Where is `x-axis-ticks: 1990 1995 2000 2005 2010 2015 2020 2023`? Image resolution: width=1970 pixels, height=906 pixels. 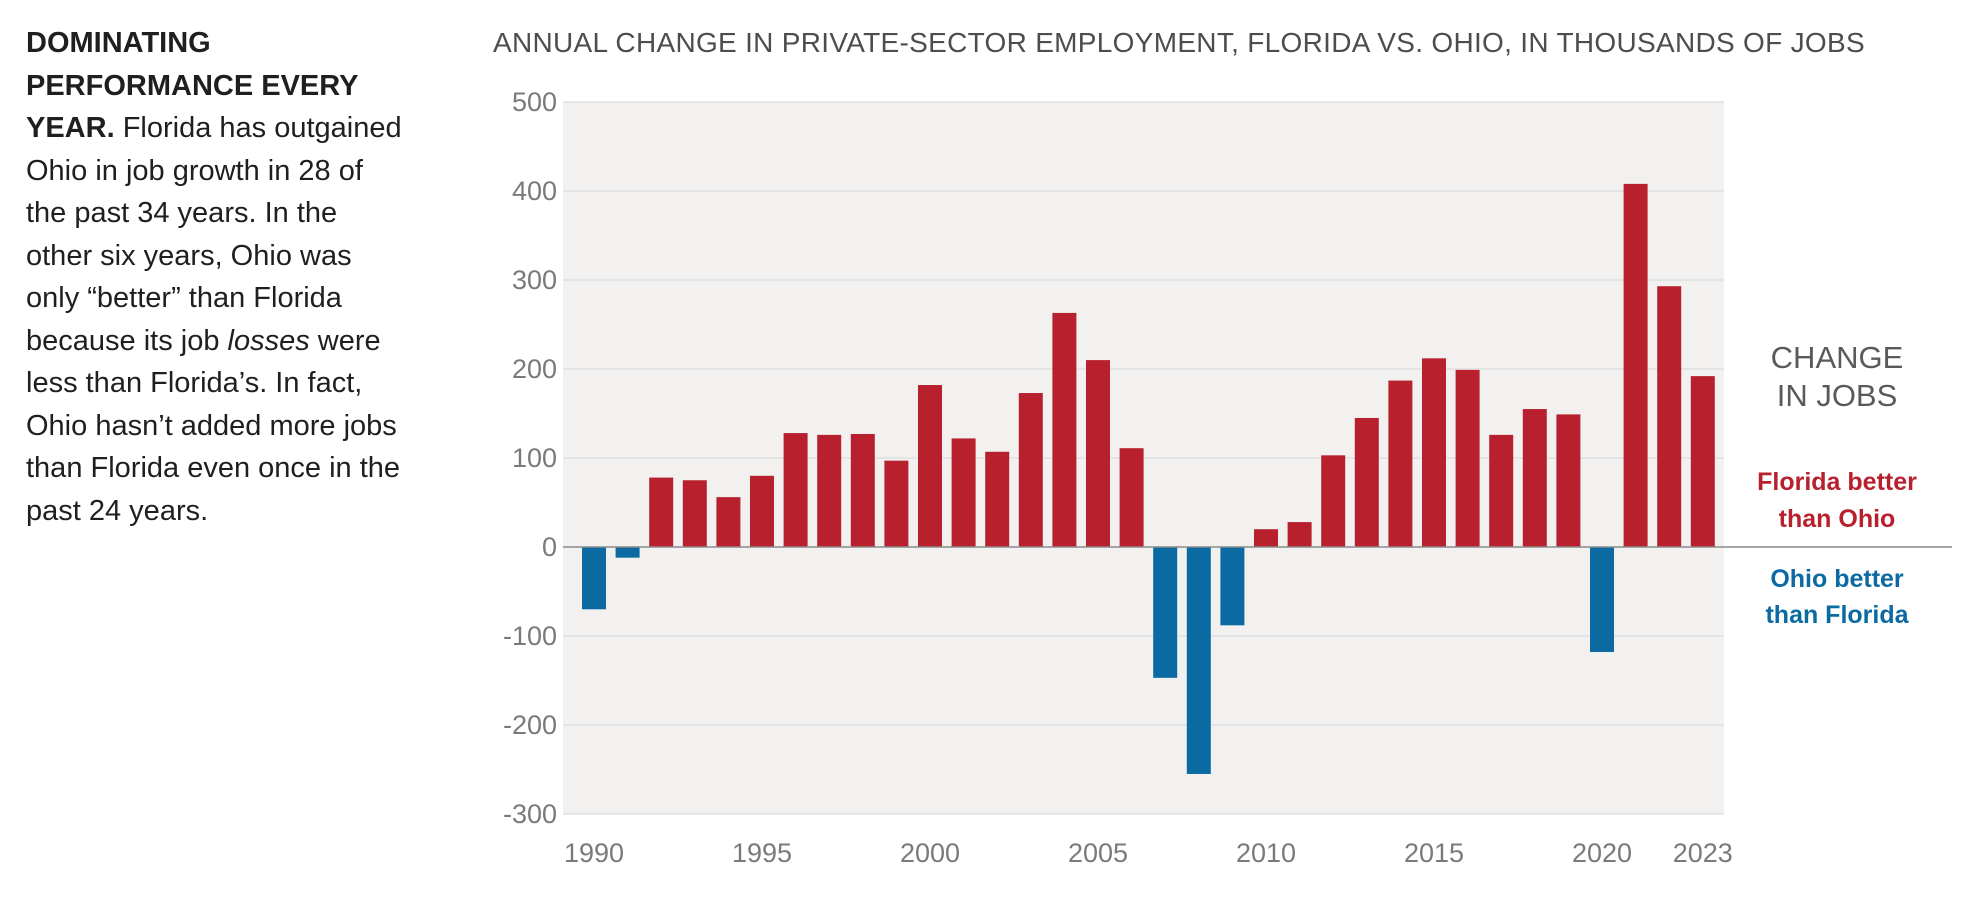
x-axis-ticks: 1990 1995 2000 2005 2010 2015 2020 2023 is located at coordinates (1148, 853).